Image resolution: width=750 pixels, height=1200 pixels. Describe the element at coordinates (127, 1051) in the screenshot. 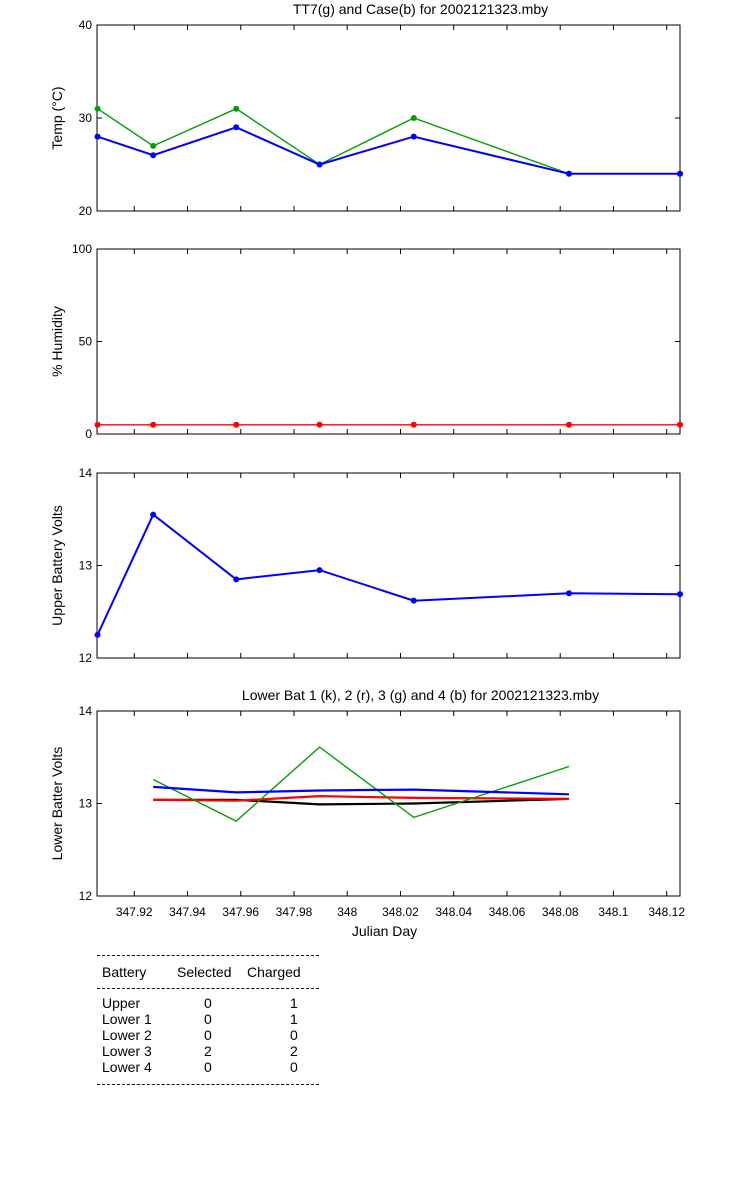

I see `cell-battery: Lower 3` at that location.